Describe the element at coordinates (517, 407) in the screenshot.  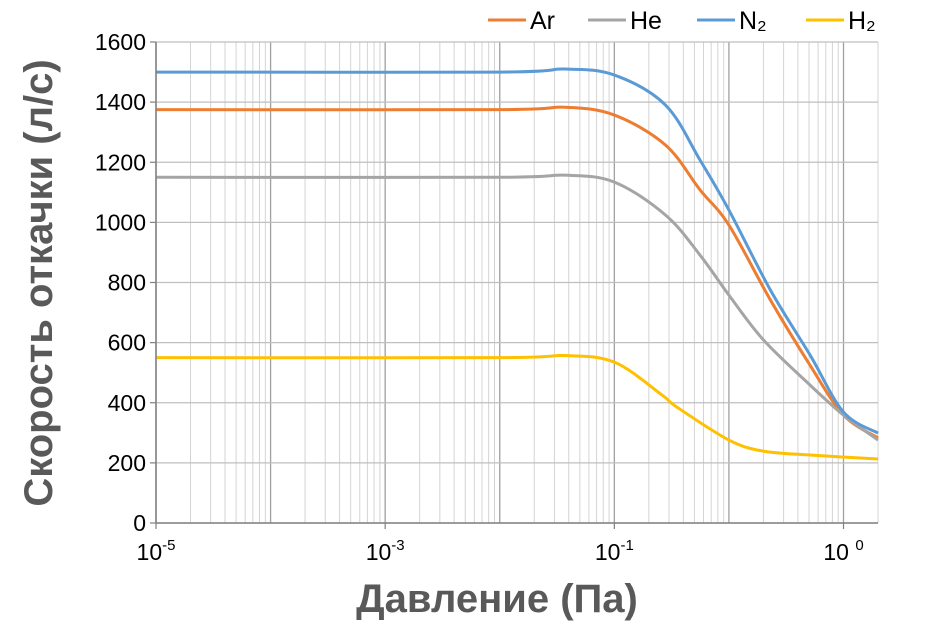
I see `series-line-h` at that location.